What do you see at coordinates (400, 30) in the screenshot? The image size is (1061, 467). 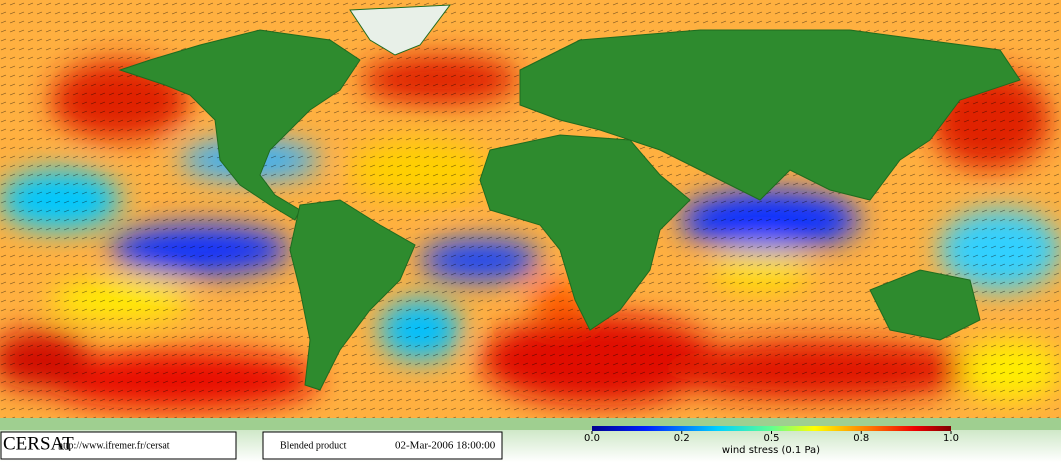 I see `greenland` at bounding box center [400, 30].